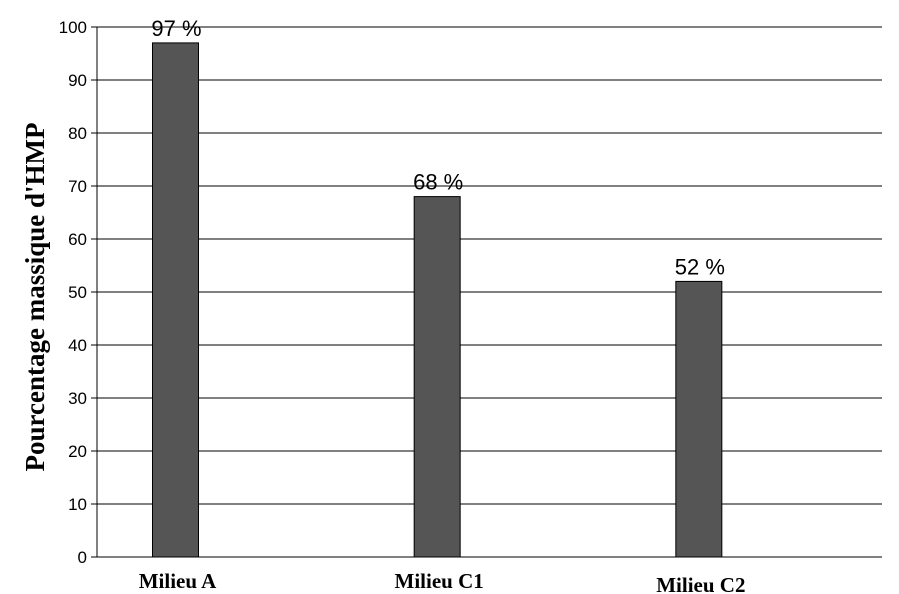 The width and height of the screenshot is (899, 594). What do you see at coordinates (437, 377) in the screenshot?
I see `bar-milieu-c1` at bounding box center [437, 377].